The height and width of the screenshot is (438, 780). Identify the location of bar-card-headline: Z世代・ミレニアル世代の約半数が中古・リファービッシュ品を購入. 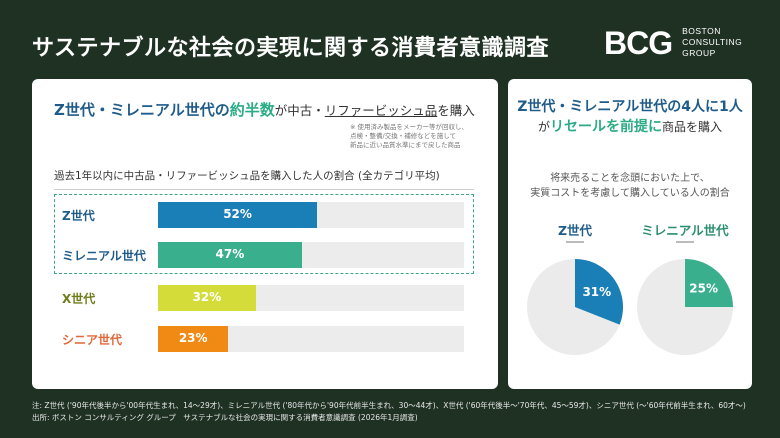
(264, 109).